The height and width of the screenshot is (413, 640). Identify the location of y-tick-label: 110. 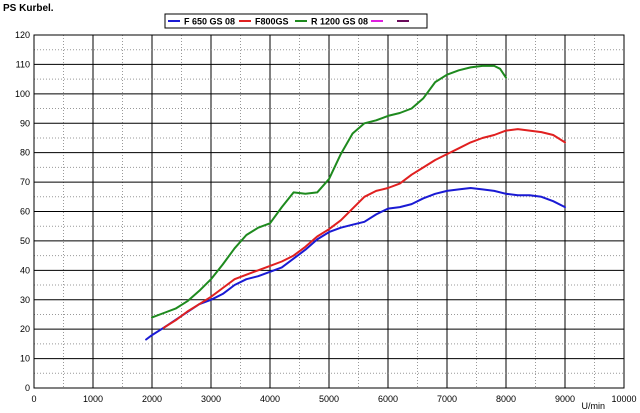
(23, 64).